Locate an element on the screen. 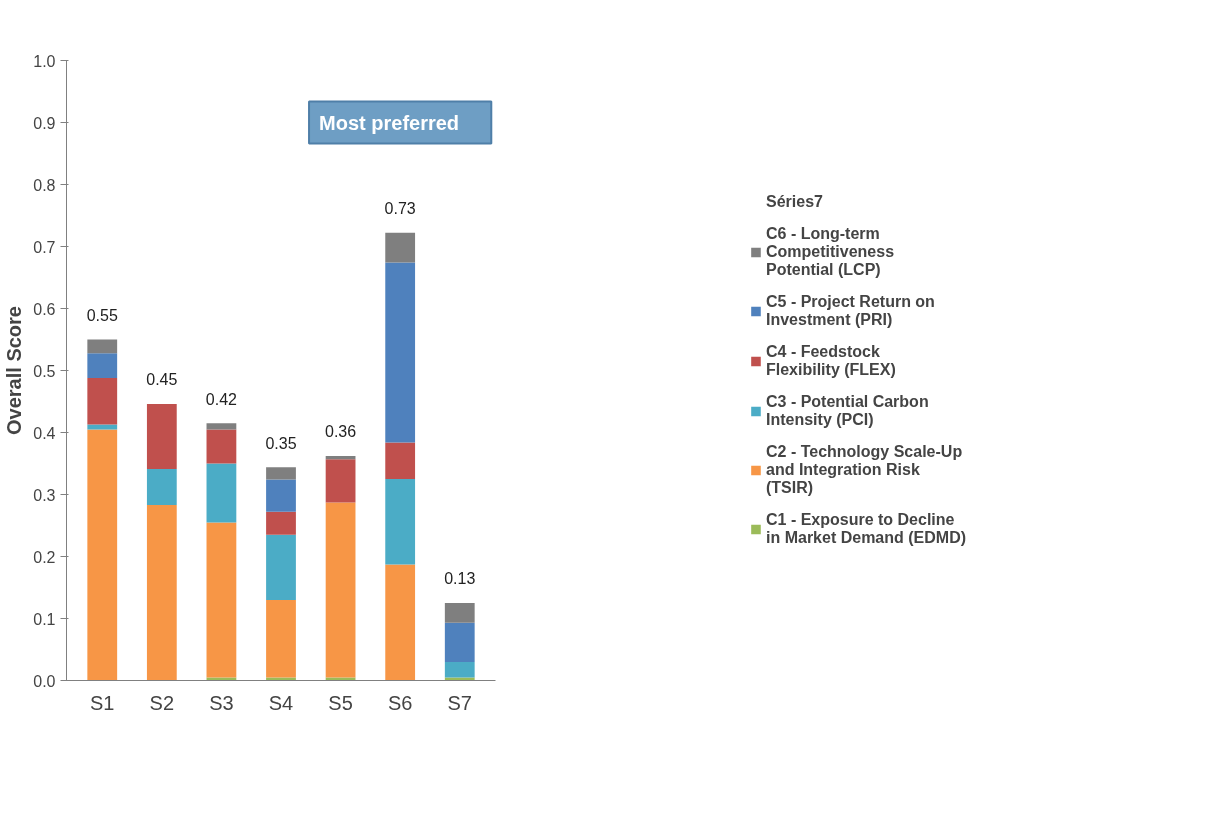 Image resolution: width=1228 pixels, height=813 pixels. y-tick-label: 0.1 is located at coordinates (44, 619).